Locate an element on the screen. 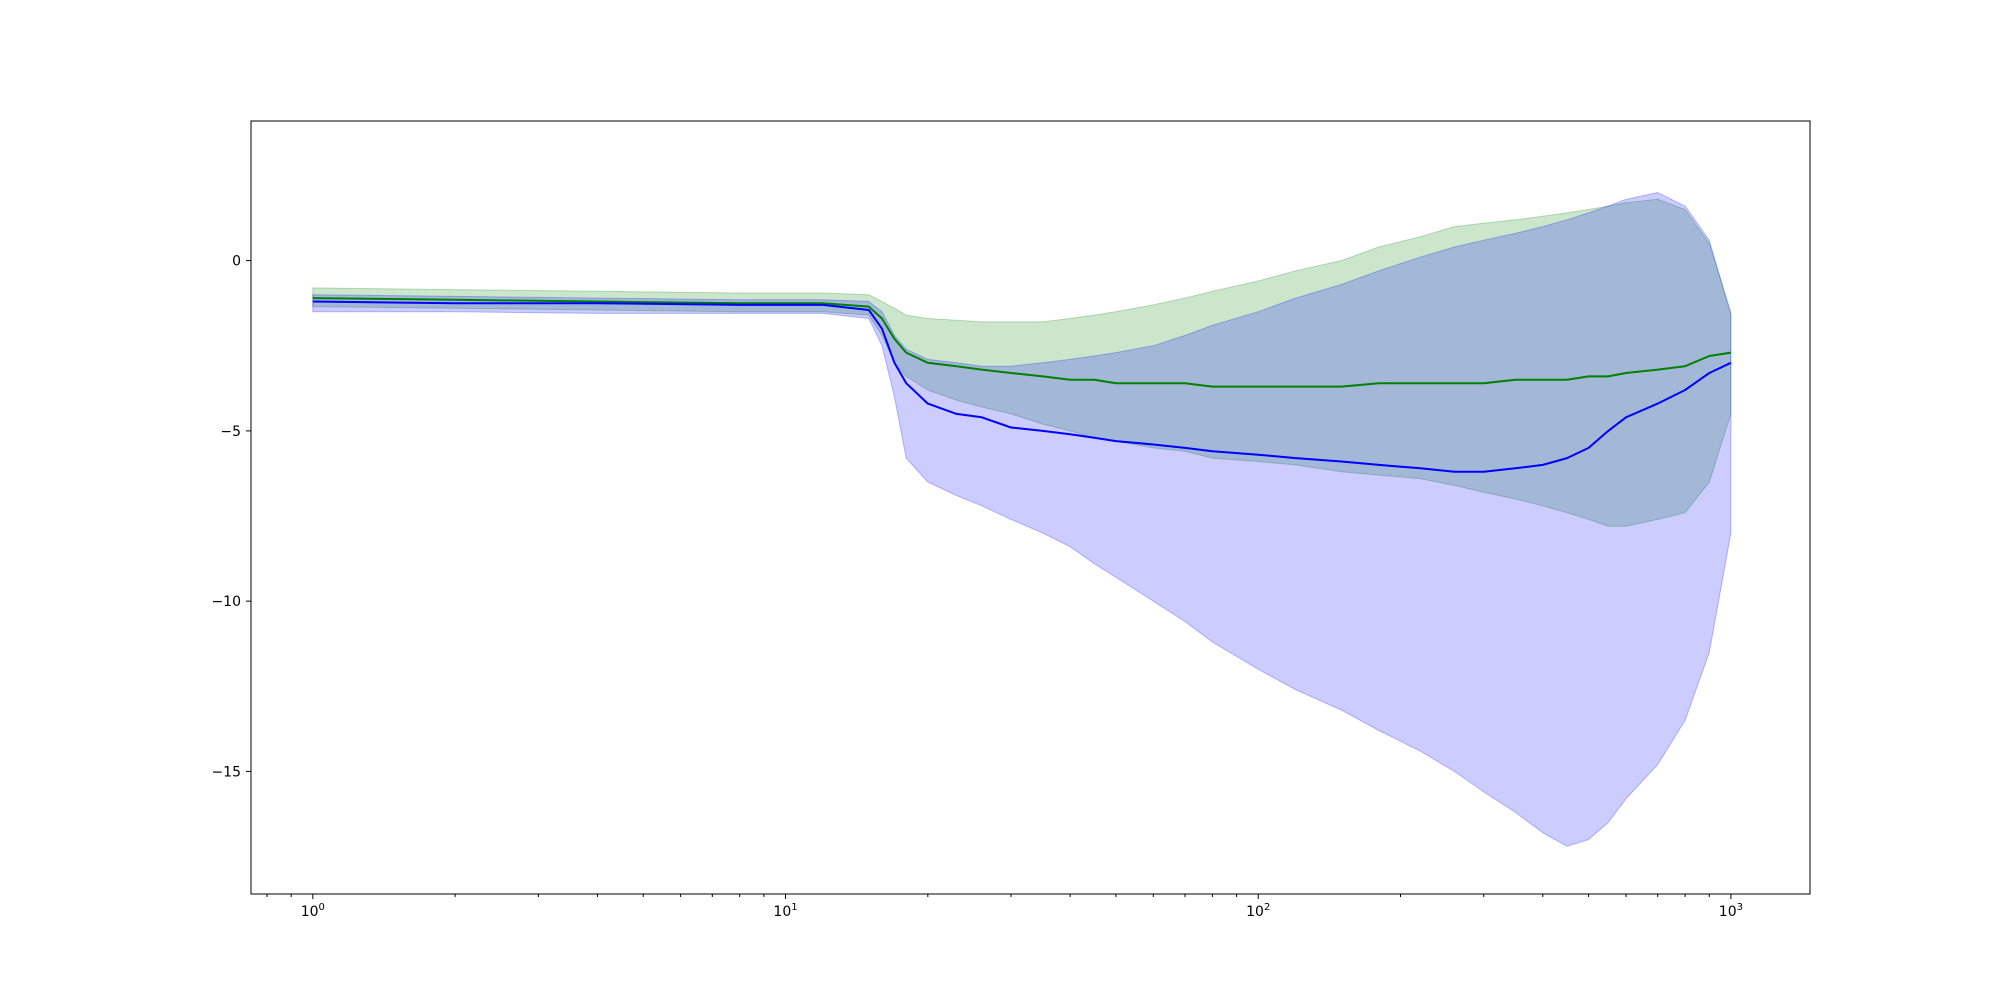 This screenshot has height=1005, width=2000. y-axis: 0 −5 −10 −15 is located at coordinates (231, 517).